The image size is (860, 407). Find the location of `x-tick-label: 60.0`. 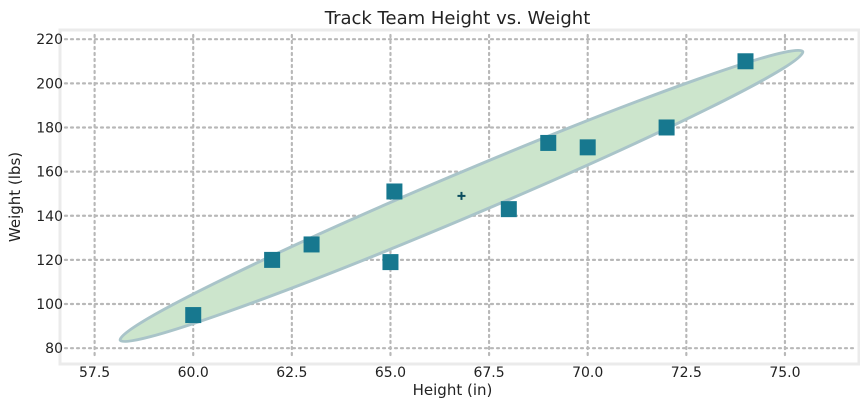

x-tick-label: 60.0 is located at coordinates (193, 373).